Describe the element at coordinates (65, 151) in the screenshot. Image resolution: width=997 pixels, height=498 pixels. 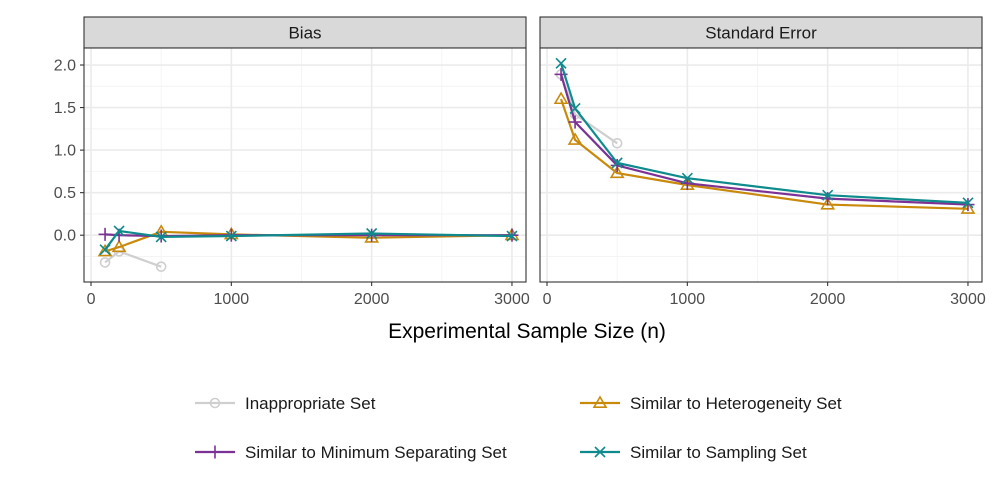
I see `y-tick-label: 1.0` at that location.